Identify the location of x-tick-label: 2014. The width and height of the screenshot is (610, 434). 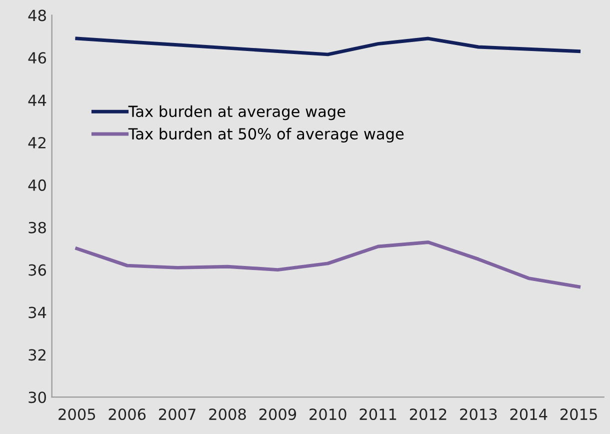
(529, 414).